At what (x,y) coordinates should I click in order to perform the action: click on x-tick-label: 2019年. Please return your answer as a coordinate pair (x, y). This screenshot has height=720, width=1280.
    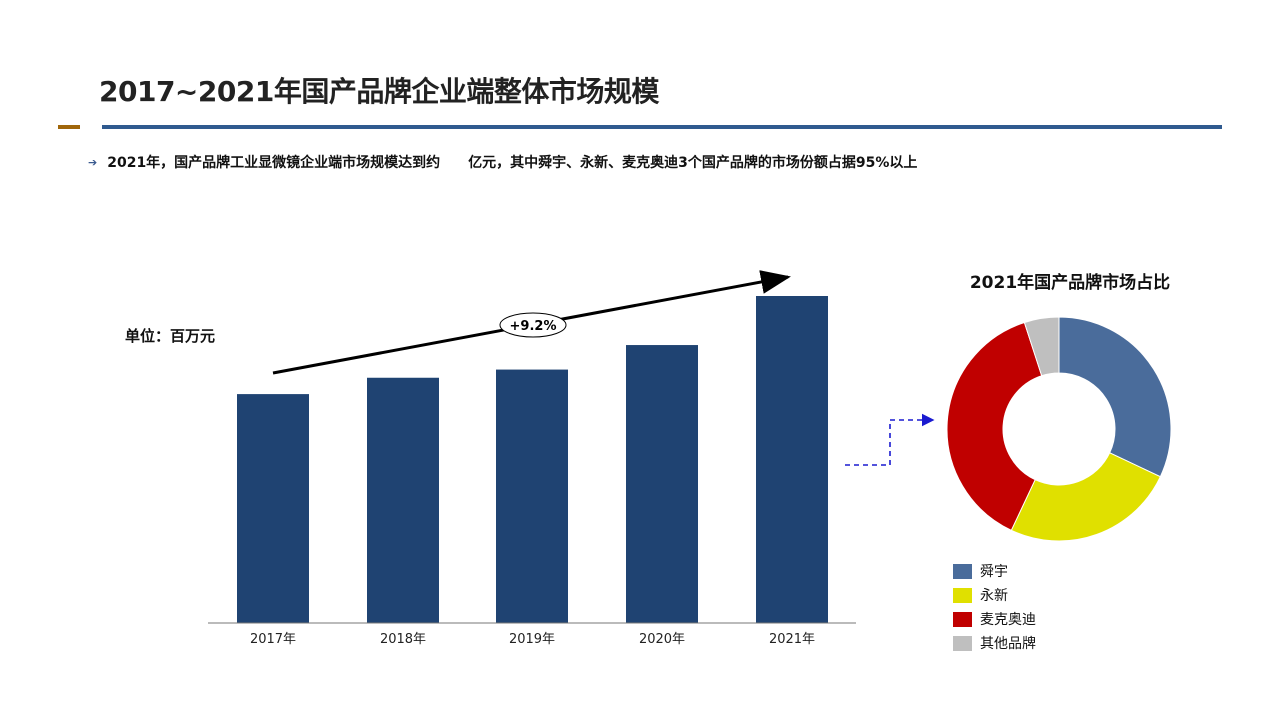
    Looking at the image, I should click on (532, 639).